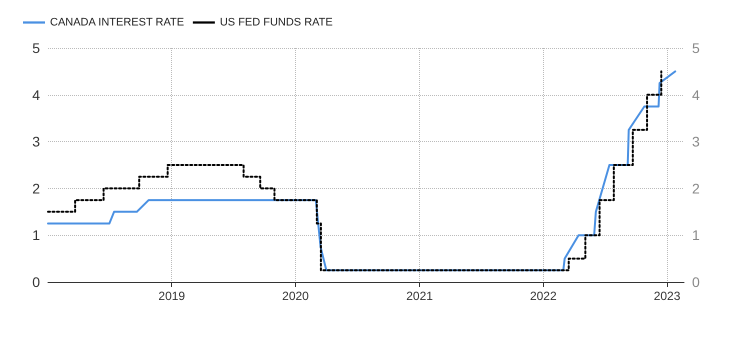 This screenshot has height=340, width=730. What do you see at coordinates (420, 296) in the screenshot?
I see `x-tick-label: 2021` at bounding box center [420, 296].